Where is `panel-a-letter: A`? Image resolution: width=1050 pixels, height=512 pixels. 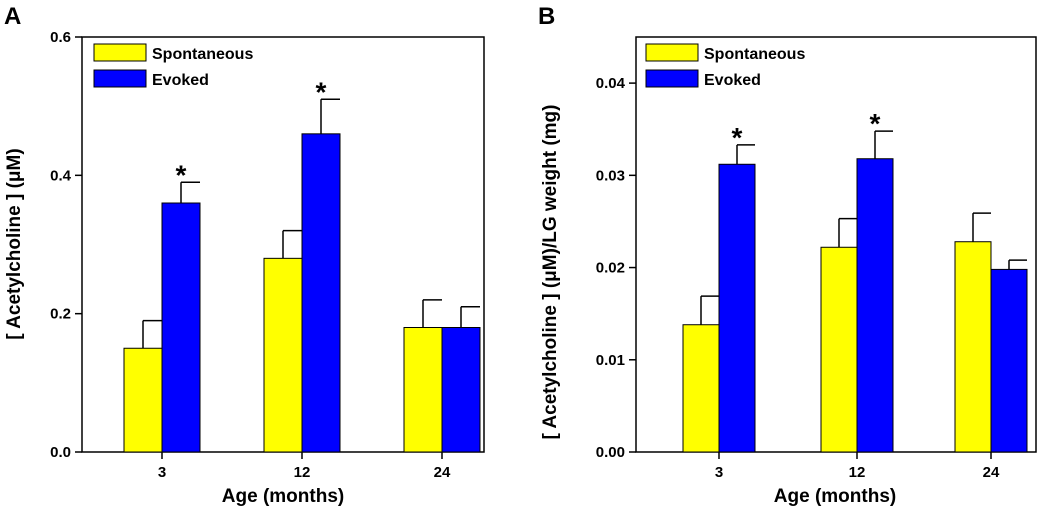
panel-a-letter: A is located at coordinates (12, 16).